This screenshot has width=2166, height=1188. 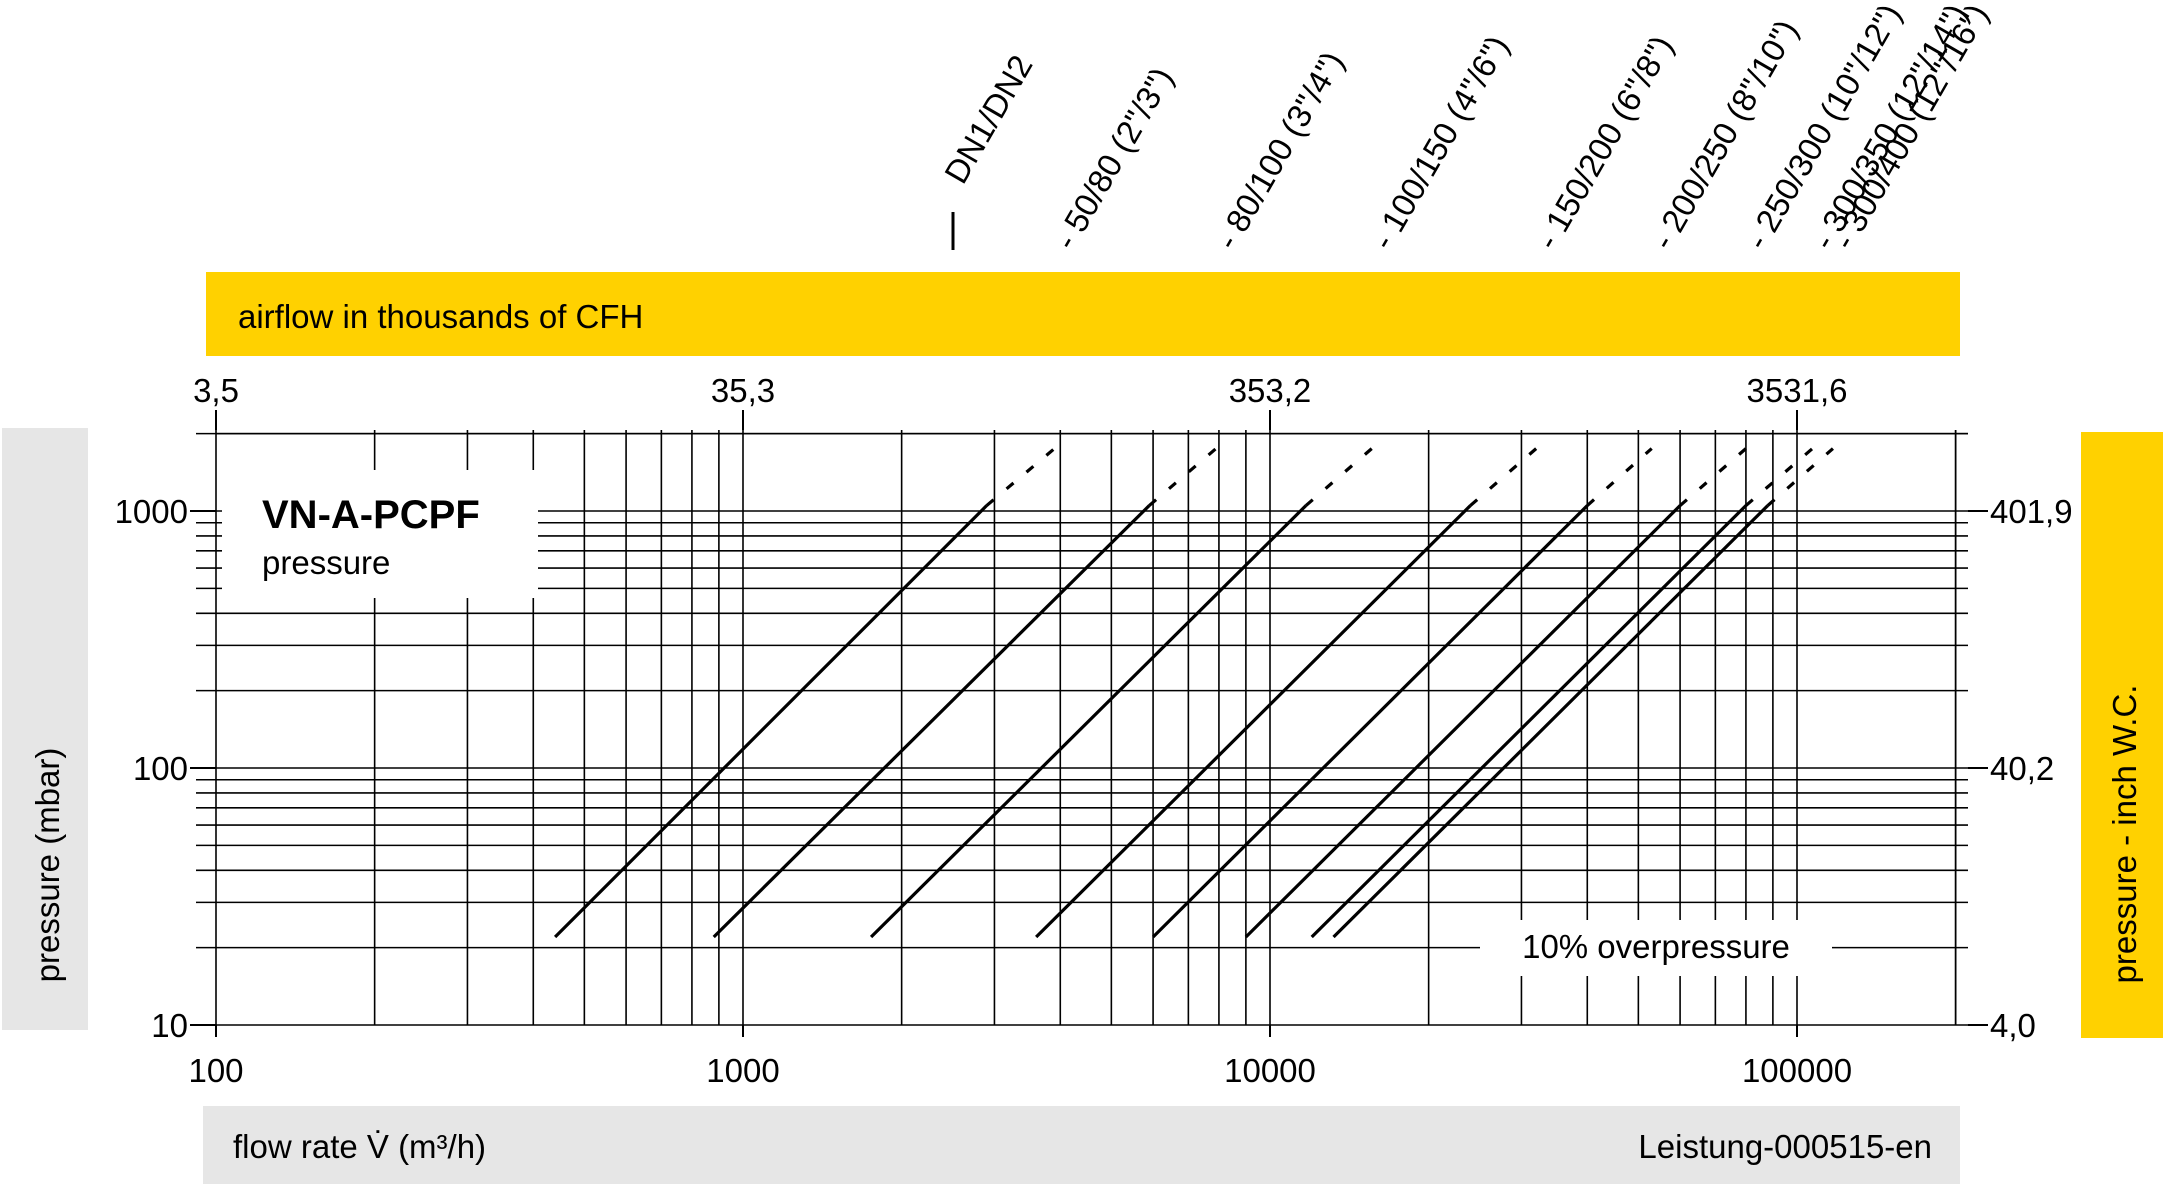 I want to click on top-axis-label: airflow in thousands of CFH, so click(x=440, y=316).